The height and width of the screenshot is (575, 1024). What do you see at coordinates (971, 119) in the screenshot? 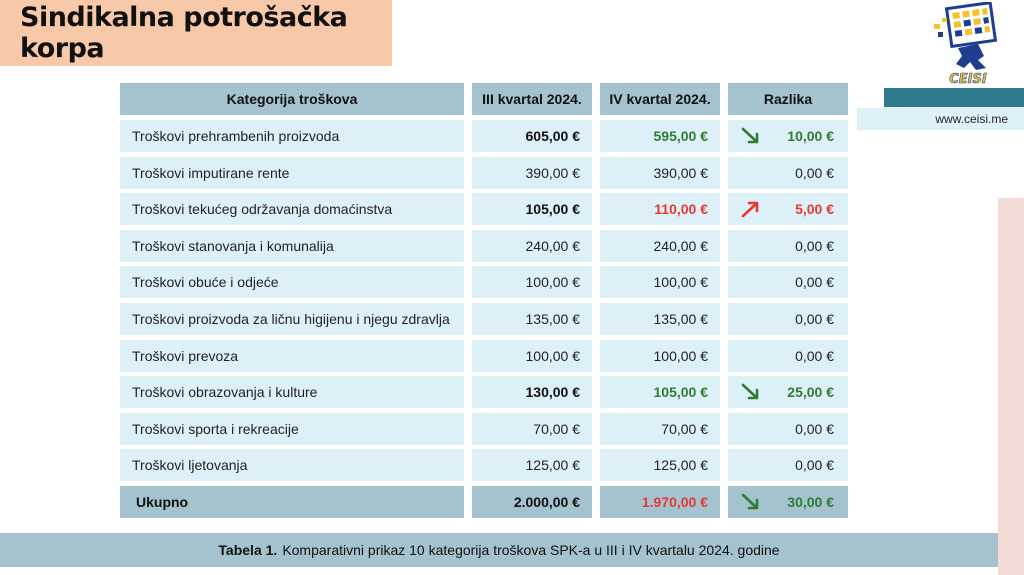
I see `website-link: www.ceisi.me` at bounding box center [971, 119].